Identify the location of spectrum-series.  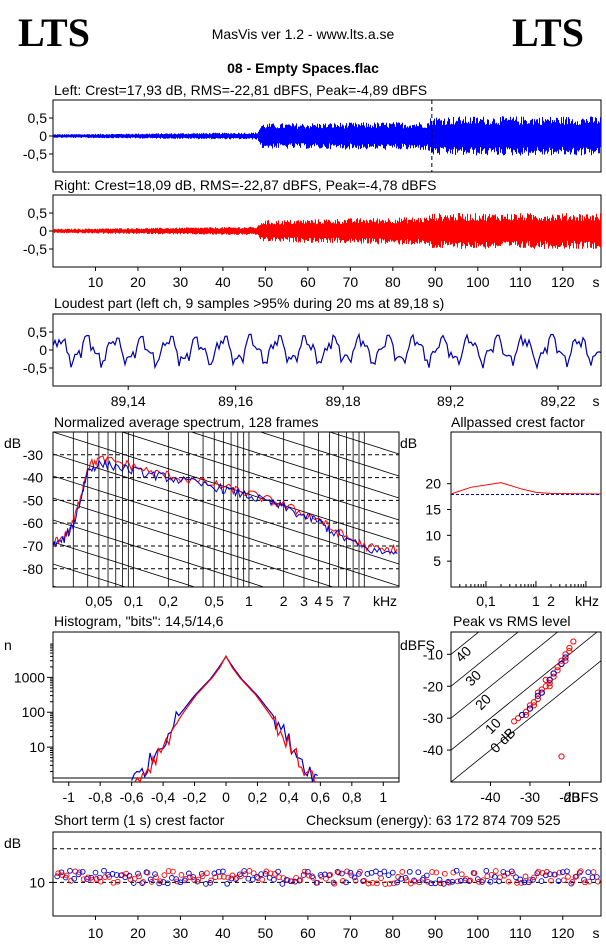
(225, 505).